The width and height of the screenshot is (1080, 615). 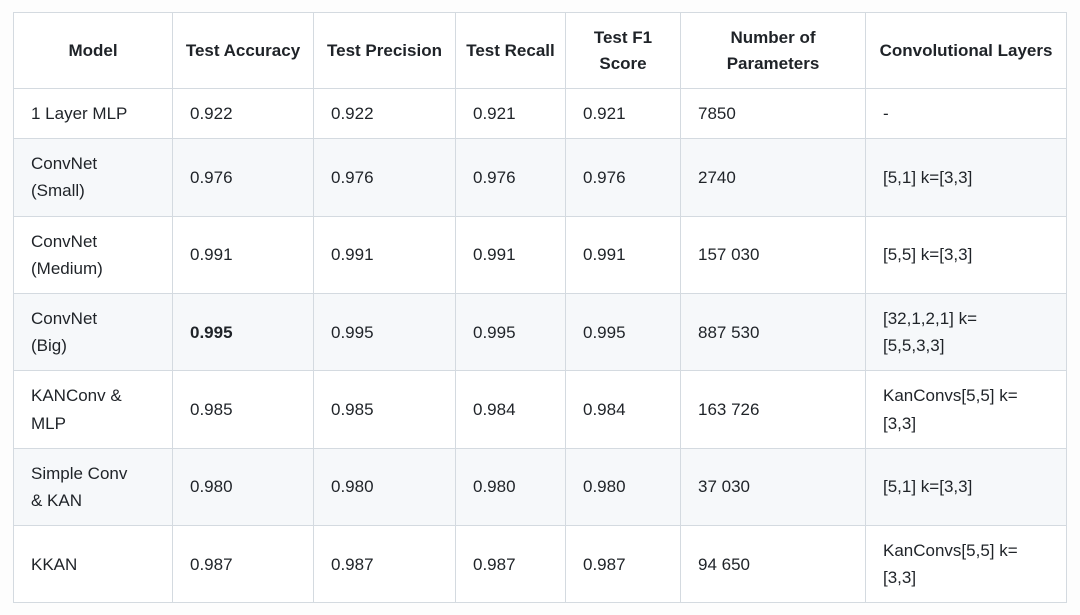 I want to click on cell-num-parameters: 163 726, so click(x=773, y=409).